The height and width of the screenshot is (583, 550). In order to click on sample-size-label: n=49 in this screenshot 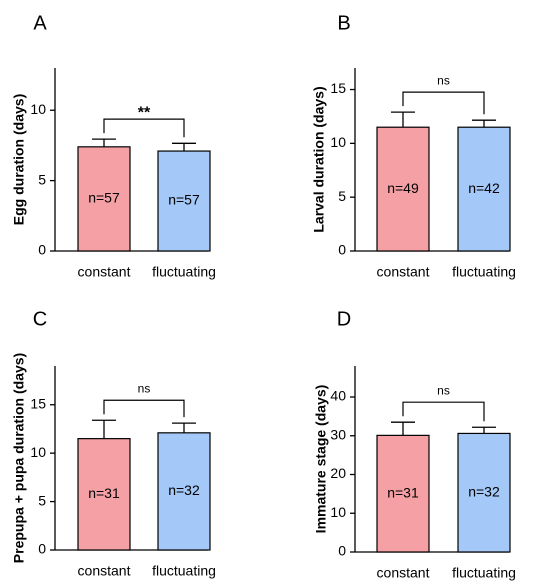, I will do `click(403, 188)`.